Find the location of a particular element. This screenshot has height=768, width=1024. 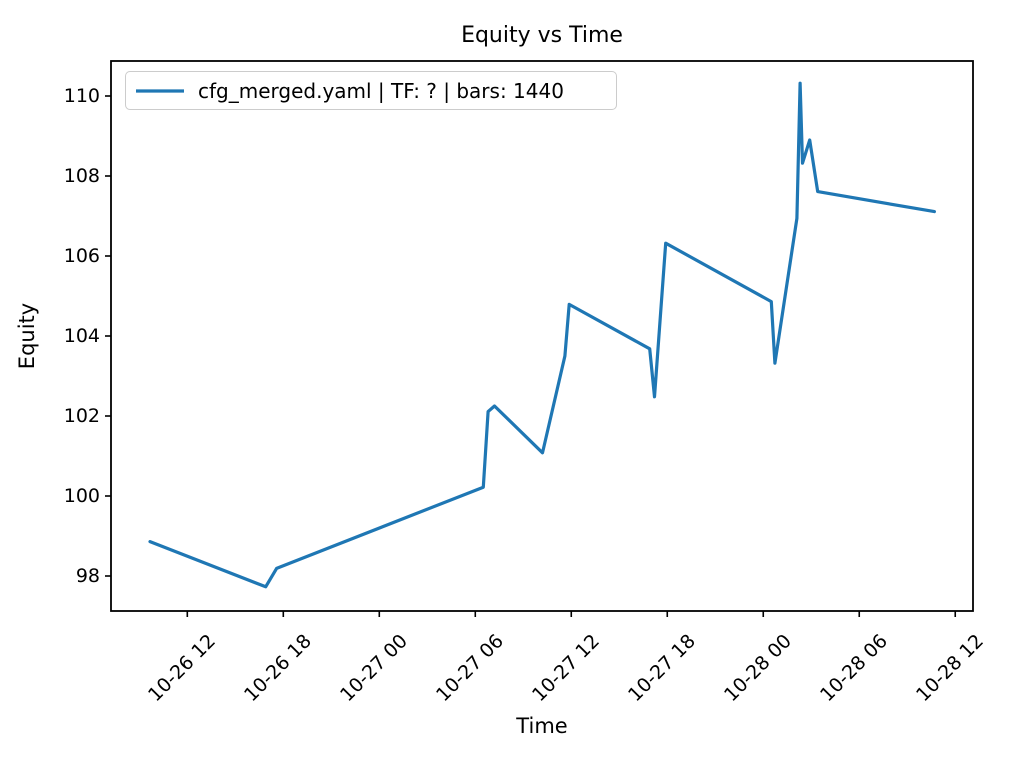

chart-title: Equity vs Time is located at coordinates (542, 35).